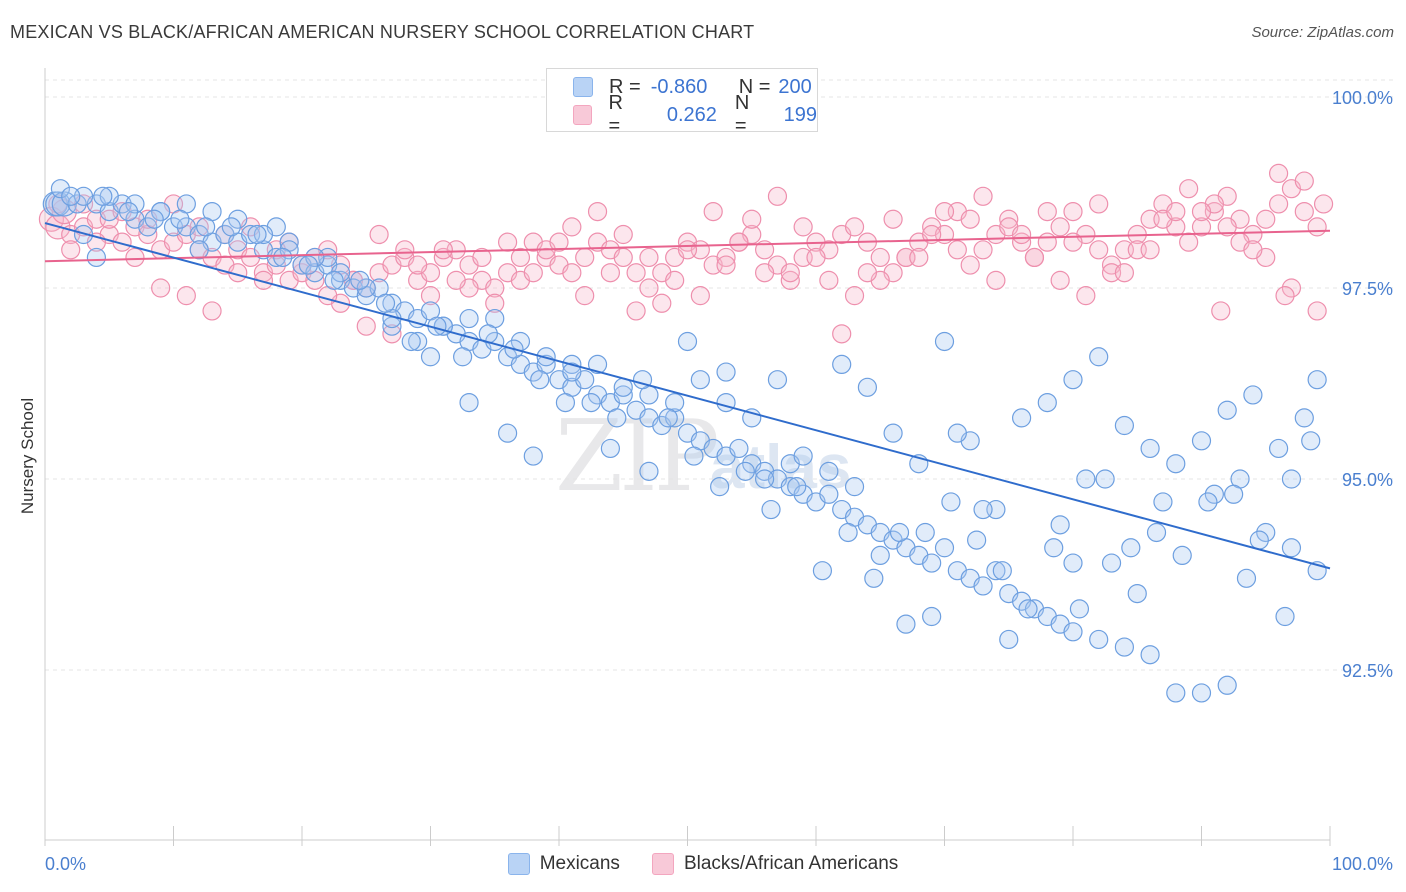  I want to click on correlation-legend: R = -0.860 N = 200 R = 0.262 N = 199, so click(682, 102).